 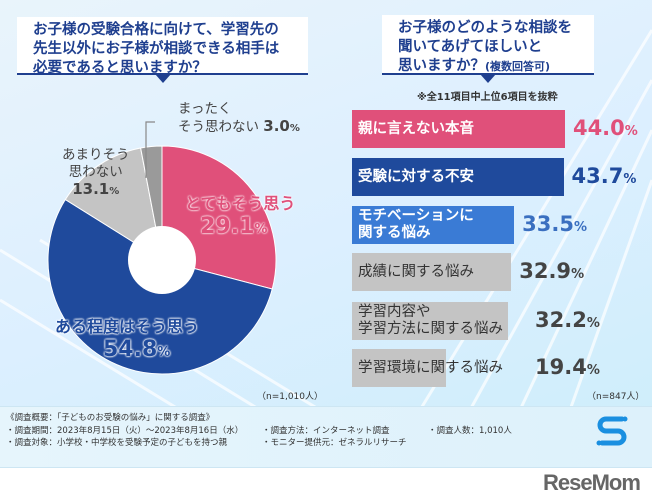 What do you see at coordinates (394, 312) in the screenshot?
I see `bar-label-line: 学習内容や` at bounding box center [394, 312].